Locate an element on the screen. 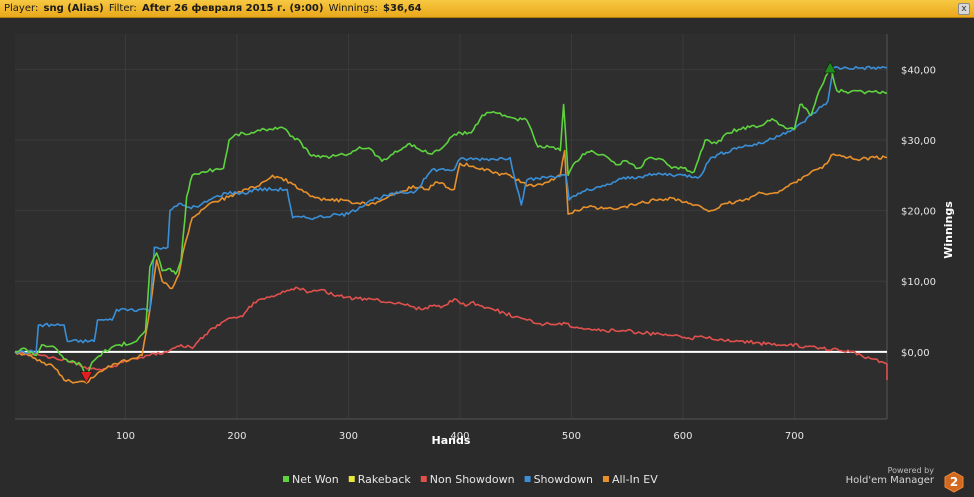 This screenshot has height=497, width=974. x-tick-label: 600 is located at coordinates (682, 436).